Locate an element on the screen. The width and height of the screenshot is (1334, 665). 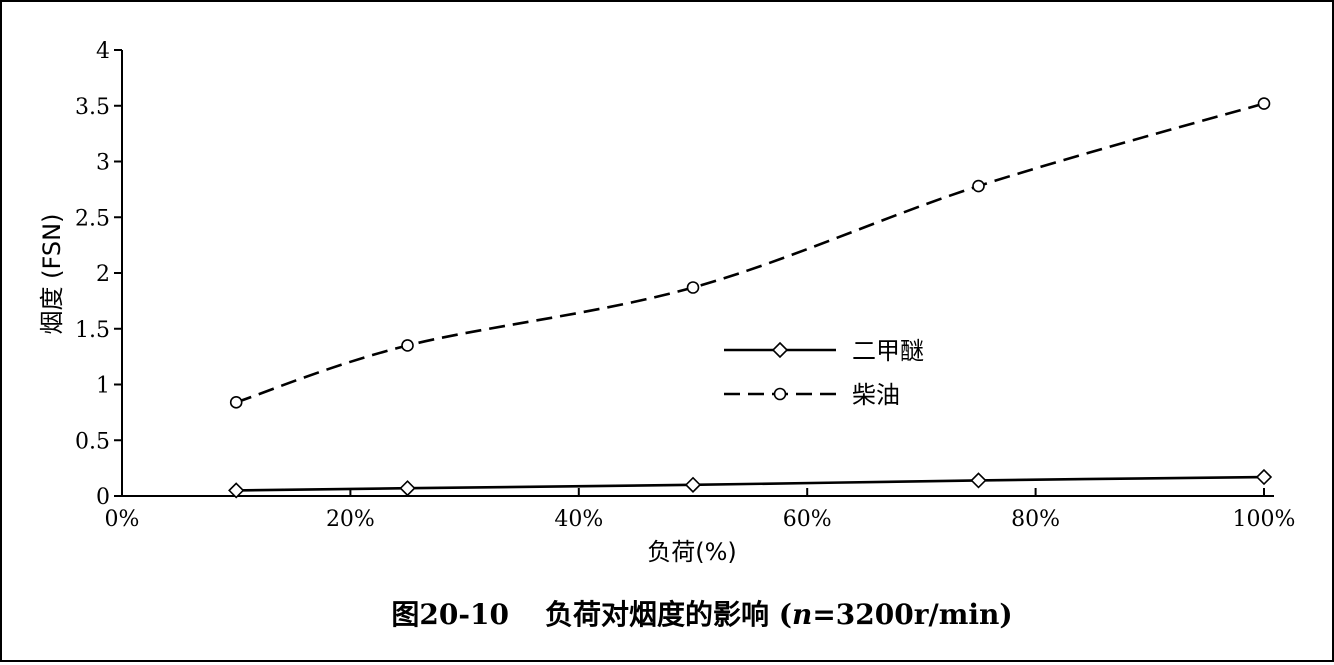
y-tick-label: 4 is located at coordinates (103, 51).